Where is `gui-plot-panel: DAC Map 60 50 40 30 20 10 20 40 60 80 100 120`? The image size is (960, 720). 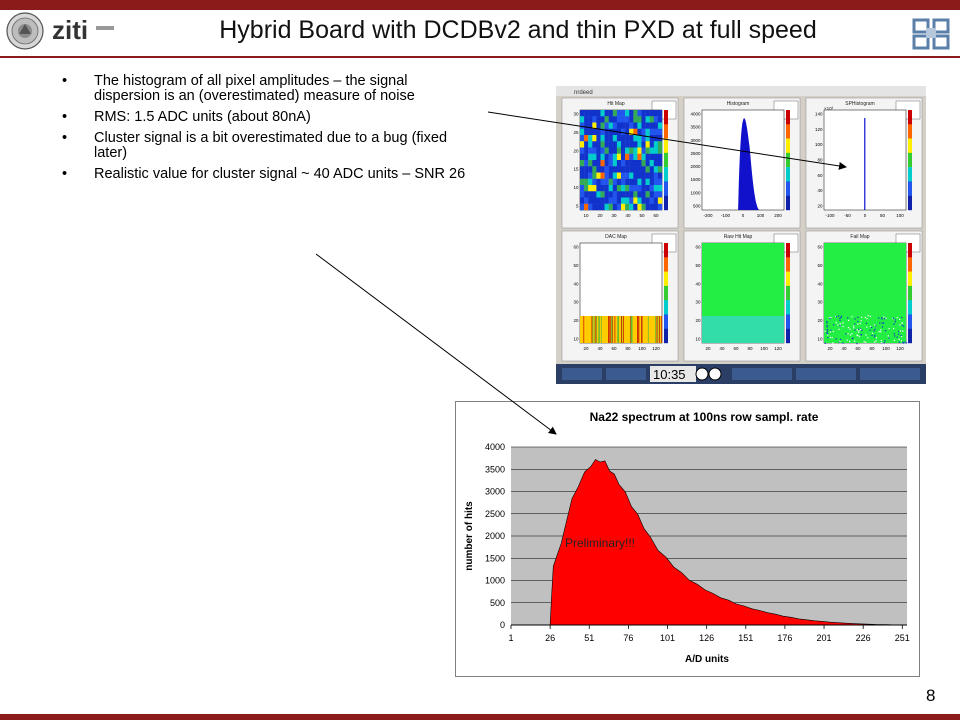 gui-plot-panel: DAC Map 60 50 40 30 20 10 20 40 60 80 100 120 is located at coordinates (620, 296).